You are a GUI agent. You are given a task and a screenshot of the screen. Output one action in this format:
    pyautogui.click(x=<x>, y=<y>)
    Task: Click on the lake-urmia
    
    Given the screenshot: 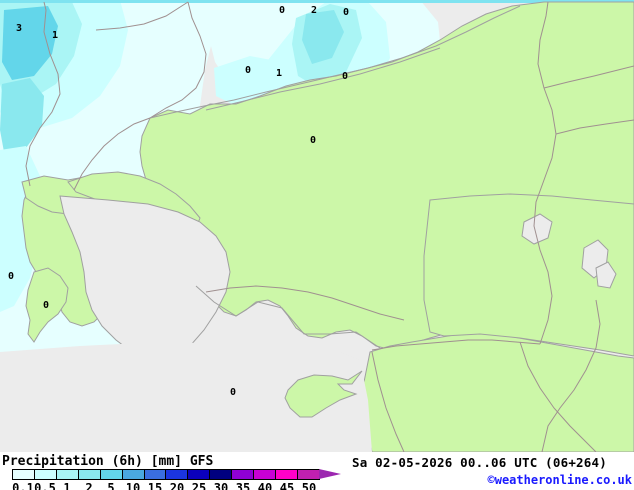 What is the action you would take?
    pyautogui.click(x=606, y=275)
    